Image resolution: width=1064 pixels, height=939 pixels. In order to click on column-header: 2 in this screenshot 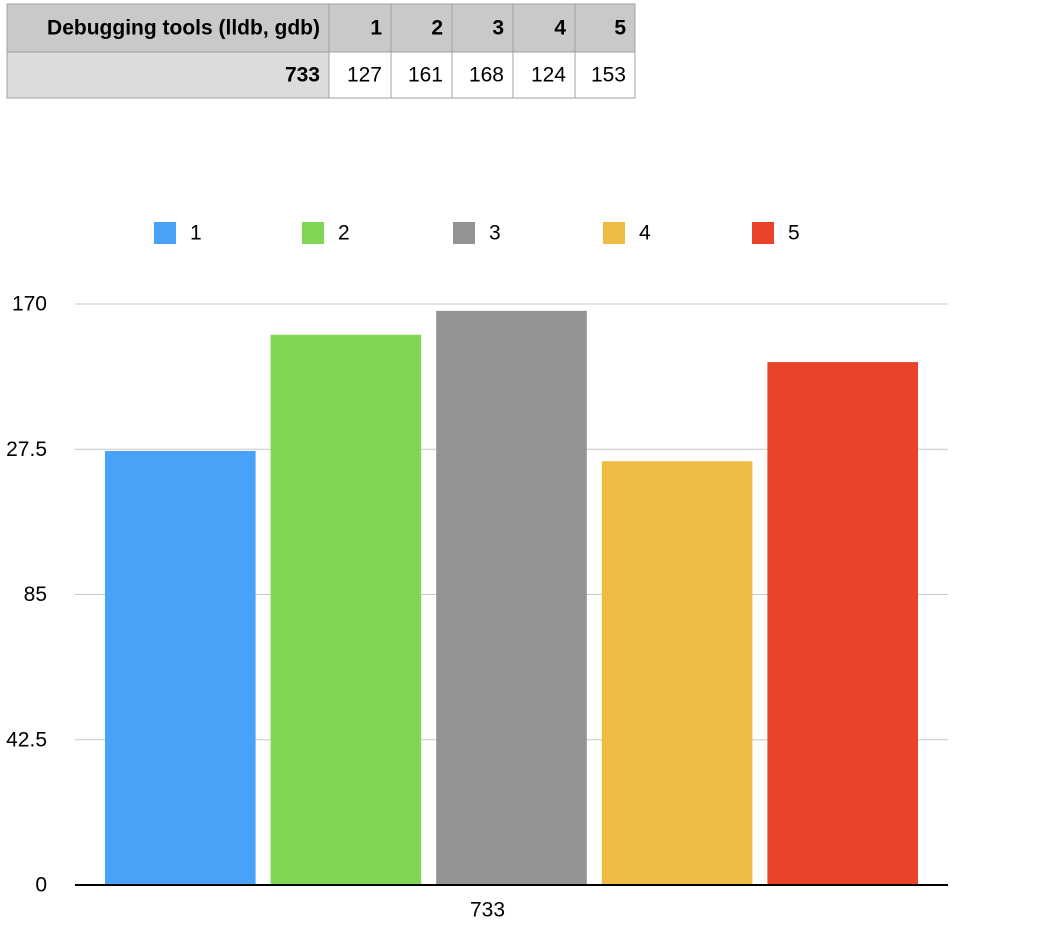, I will do `click(437, 28)`.